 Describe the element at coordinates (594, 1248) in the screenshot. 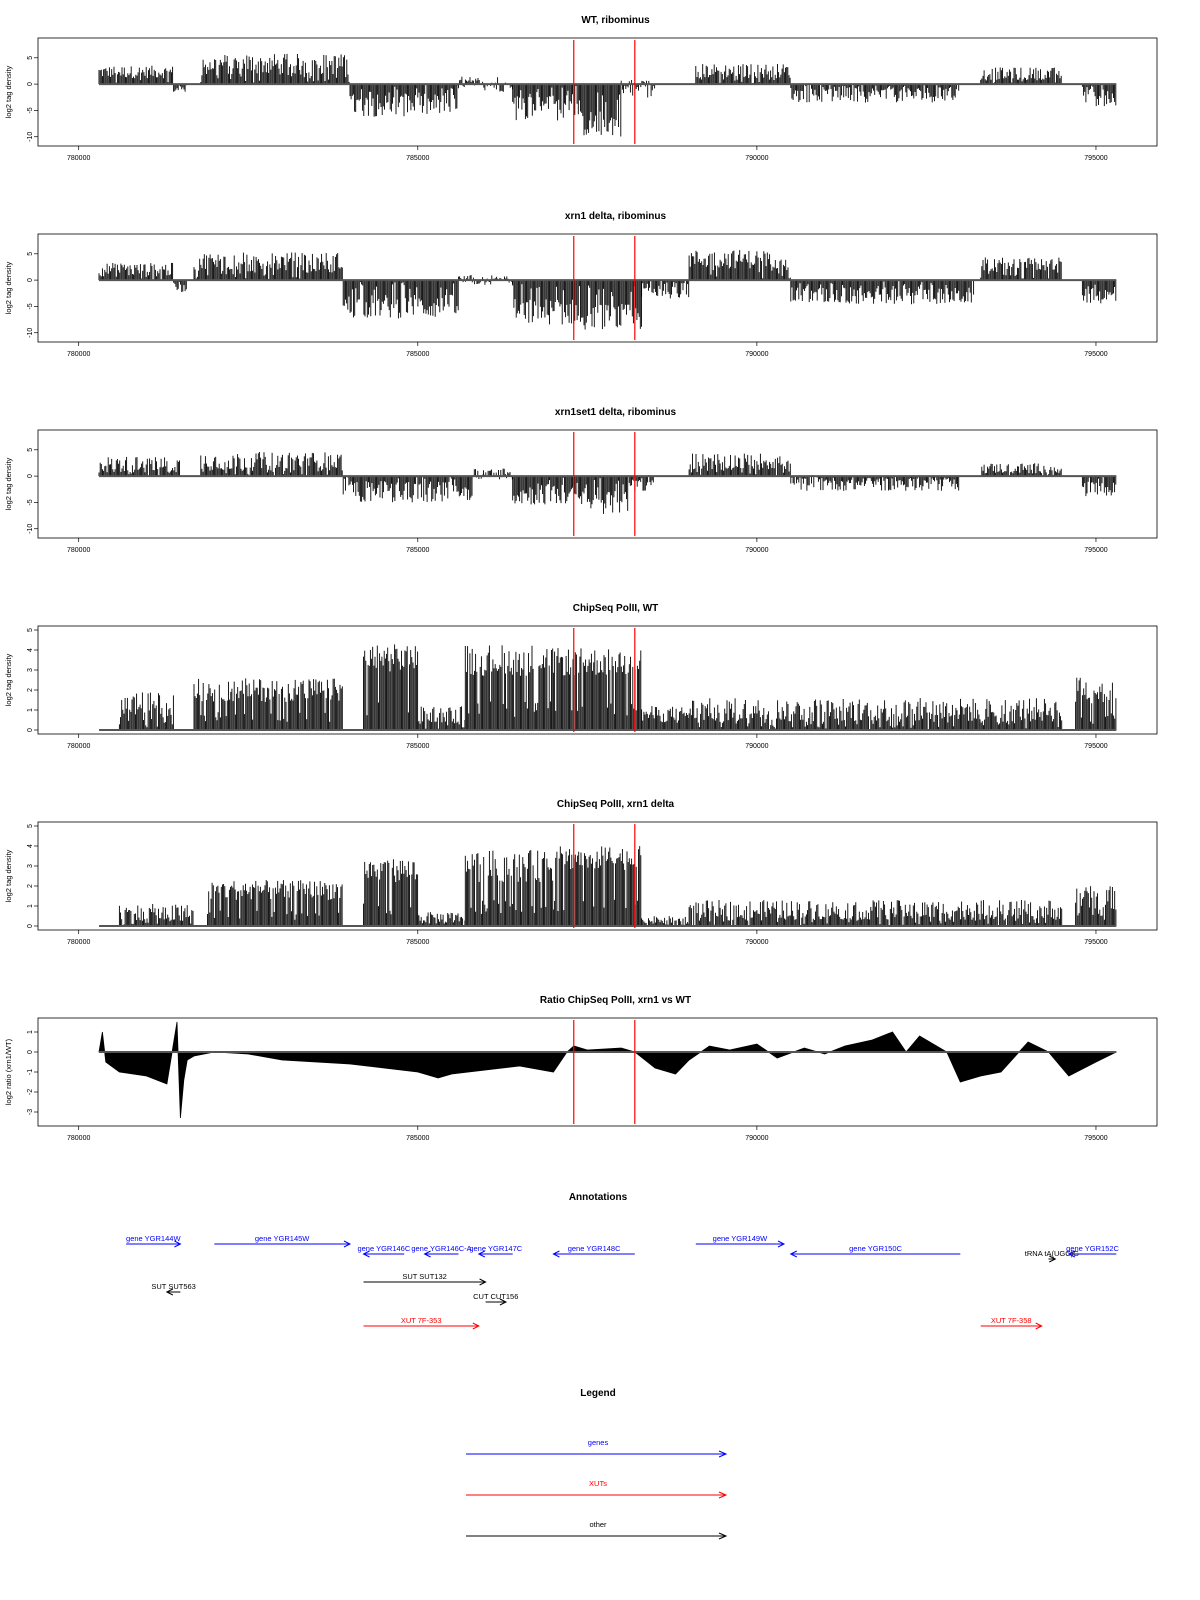

I see `feature-label: gene YGR148C` at that location.